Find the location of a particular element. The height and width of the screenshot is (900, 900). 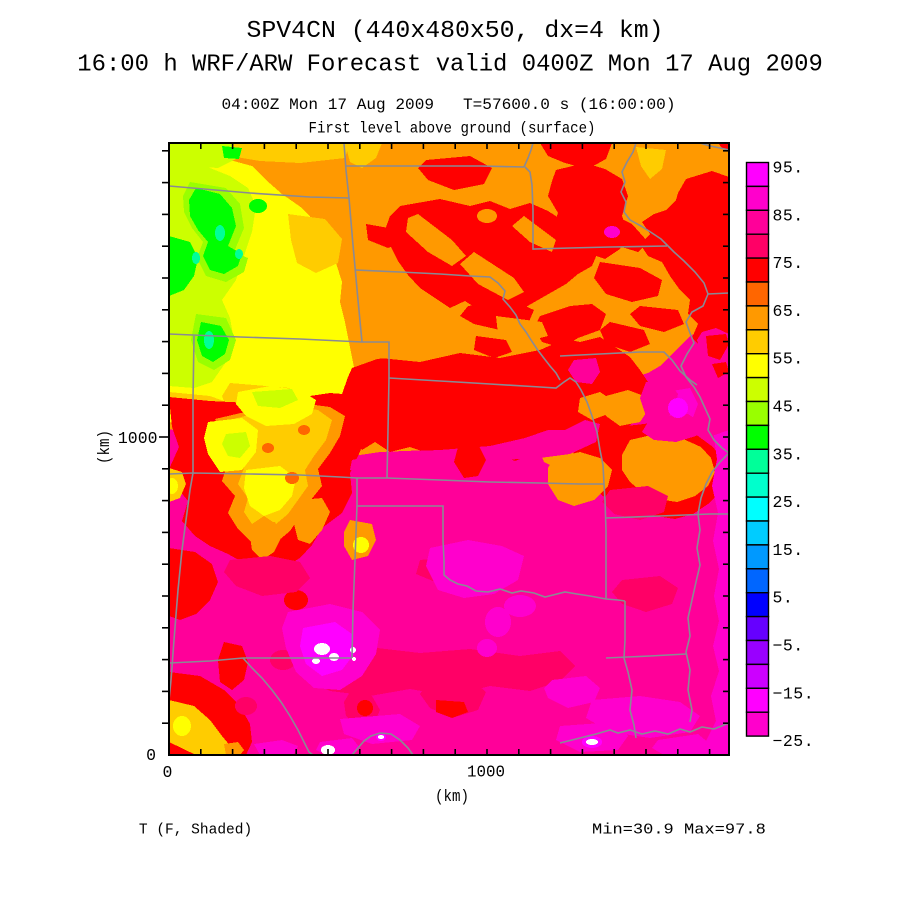

svg-text: −15. is located at coordinates (794, 693).